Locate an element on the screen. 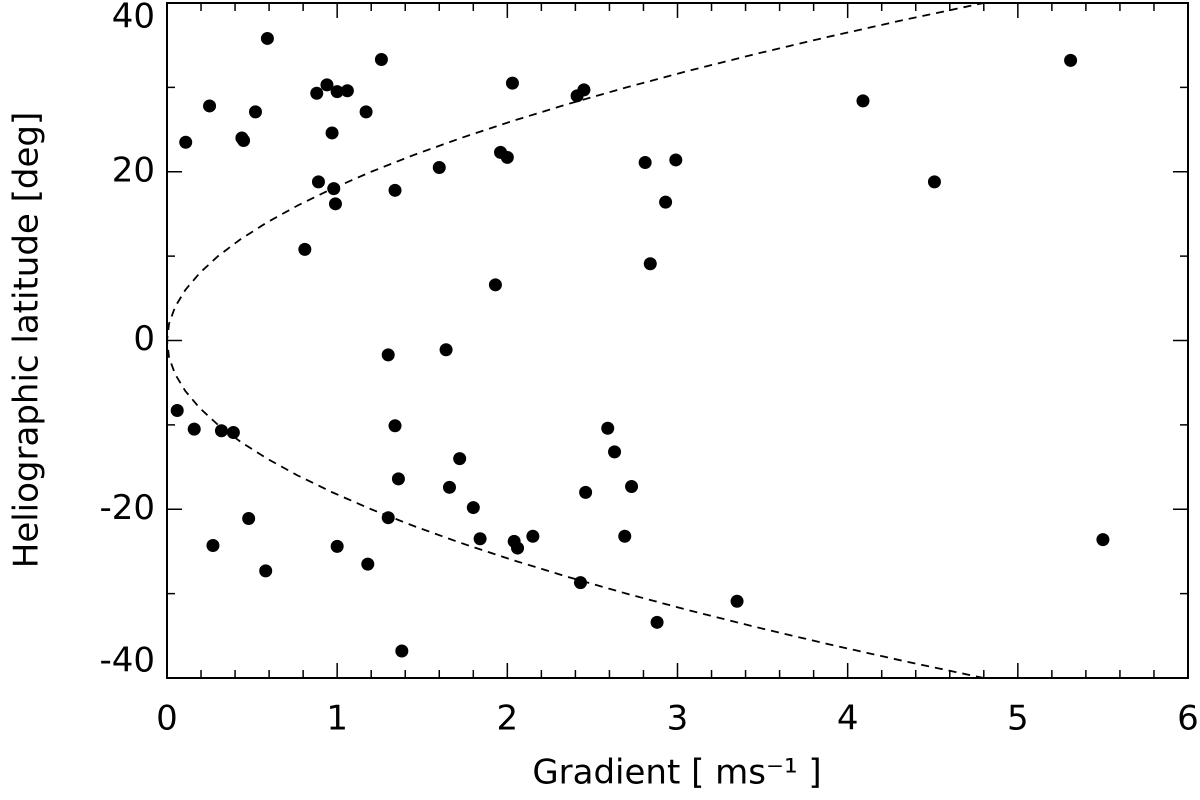 This screenshot has height=800, width=1200. x-tick-label: 4 is located at coordinates (848, 719).